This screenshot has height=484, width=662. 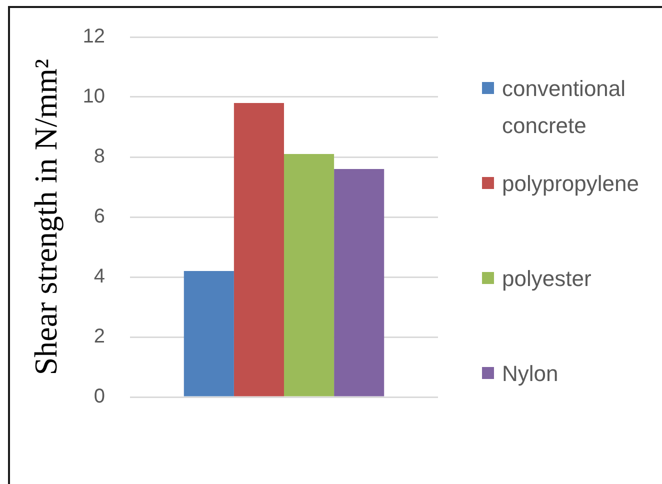 I want to click on legend-label: polyester, so click(x=547, y=278).